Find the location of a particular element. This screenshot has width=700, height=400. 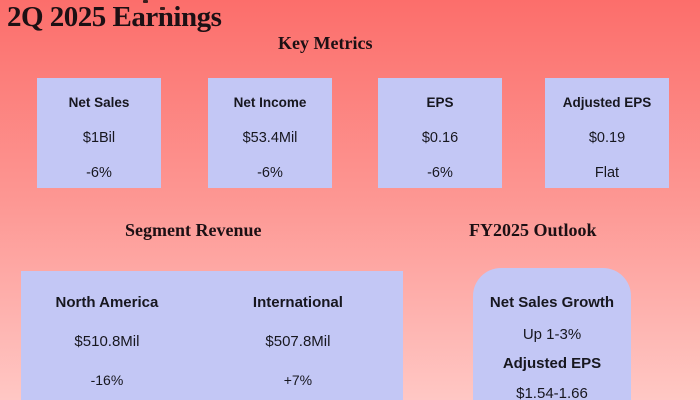

segment-value: $507.8Mil is located at coordinates (298, 341).